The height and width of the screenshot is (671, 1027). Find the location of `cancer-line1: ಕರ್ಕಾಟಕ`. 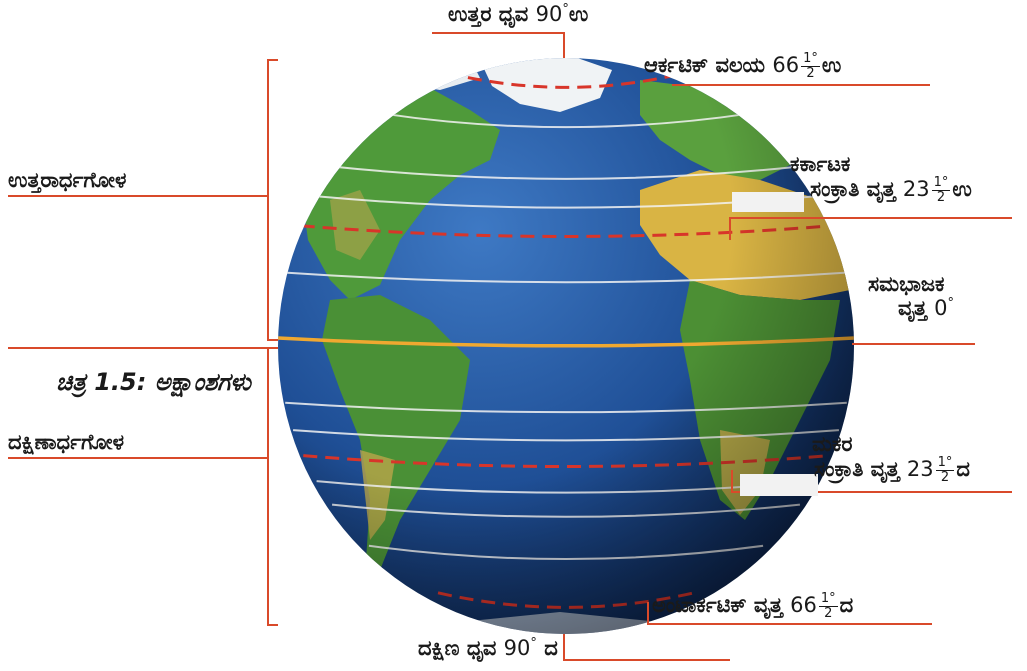

cancer-line1: ಕರ್ಕಾಟಕ is located at coordinates (820, 164).